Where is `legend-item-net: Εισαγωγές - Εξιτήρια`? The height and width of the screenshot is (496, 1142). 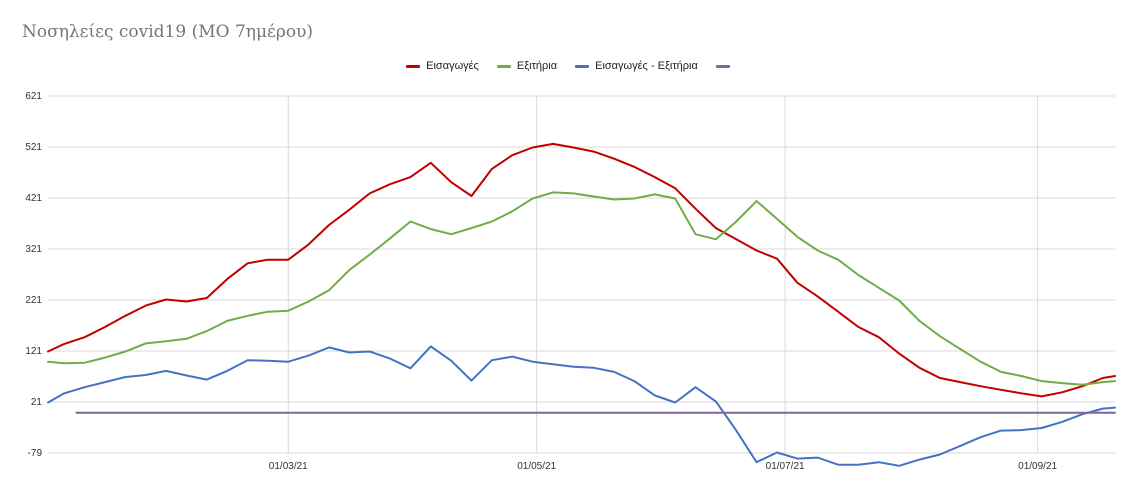
legend-item-net: Εισαγωγές - Εξιτήρια is located at coordinates (636, 66).